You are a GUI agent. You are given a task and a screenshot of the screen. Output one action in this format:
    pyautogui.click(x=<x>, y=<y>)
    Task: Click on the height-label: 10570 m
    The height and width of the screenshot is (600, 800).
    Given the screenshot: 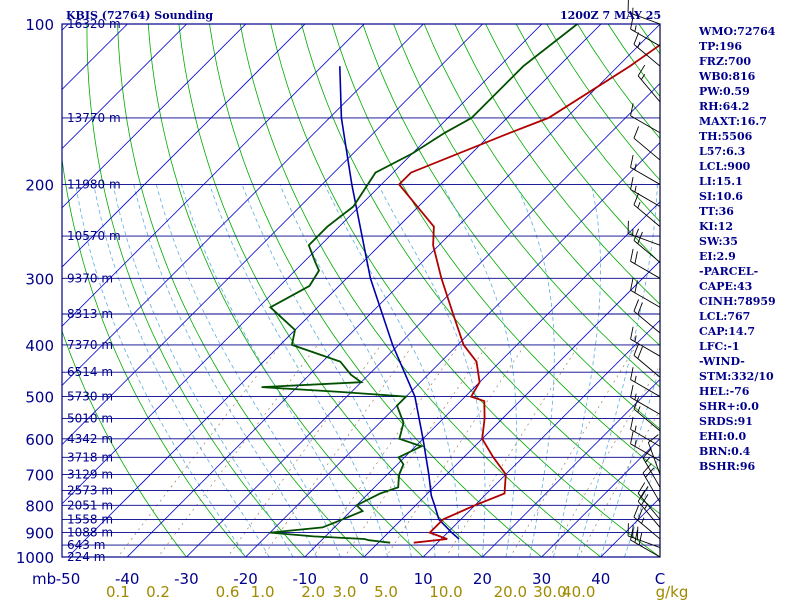 What is the action you would take?
    pyautogui.click(x=94, y=236)
    